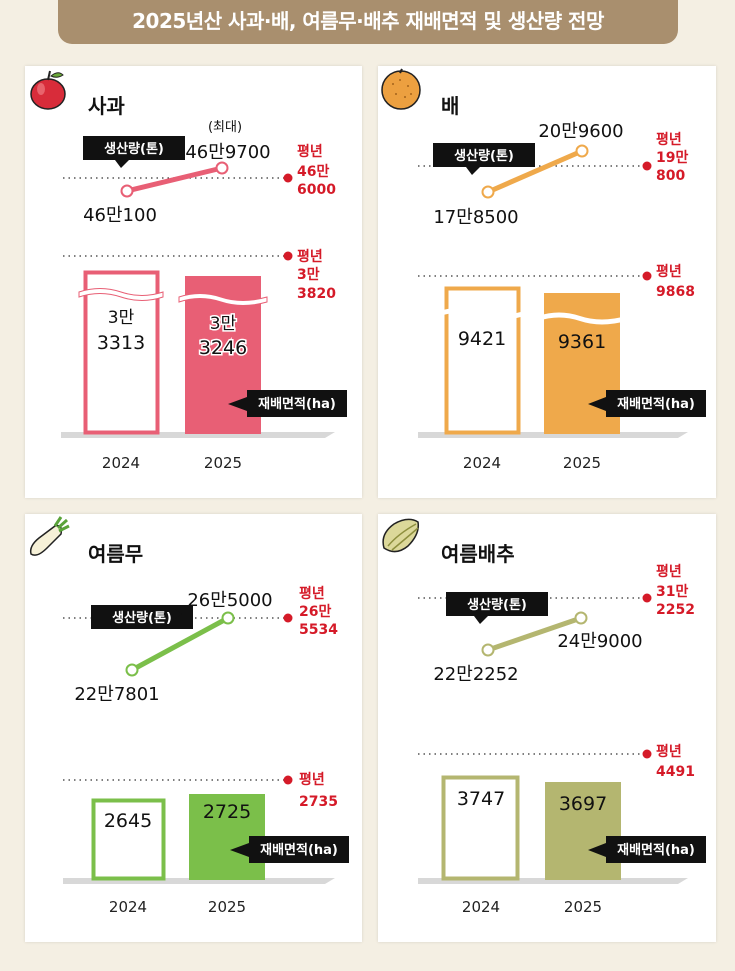  What do you see at coordinates (318, 802) in the screenshot?
I see `avg-value-line1: 2735` at bounding box center [318, 802].